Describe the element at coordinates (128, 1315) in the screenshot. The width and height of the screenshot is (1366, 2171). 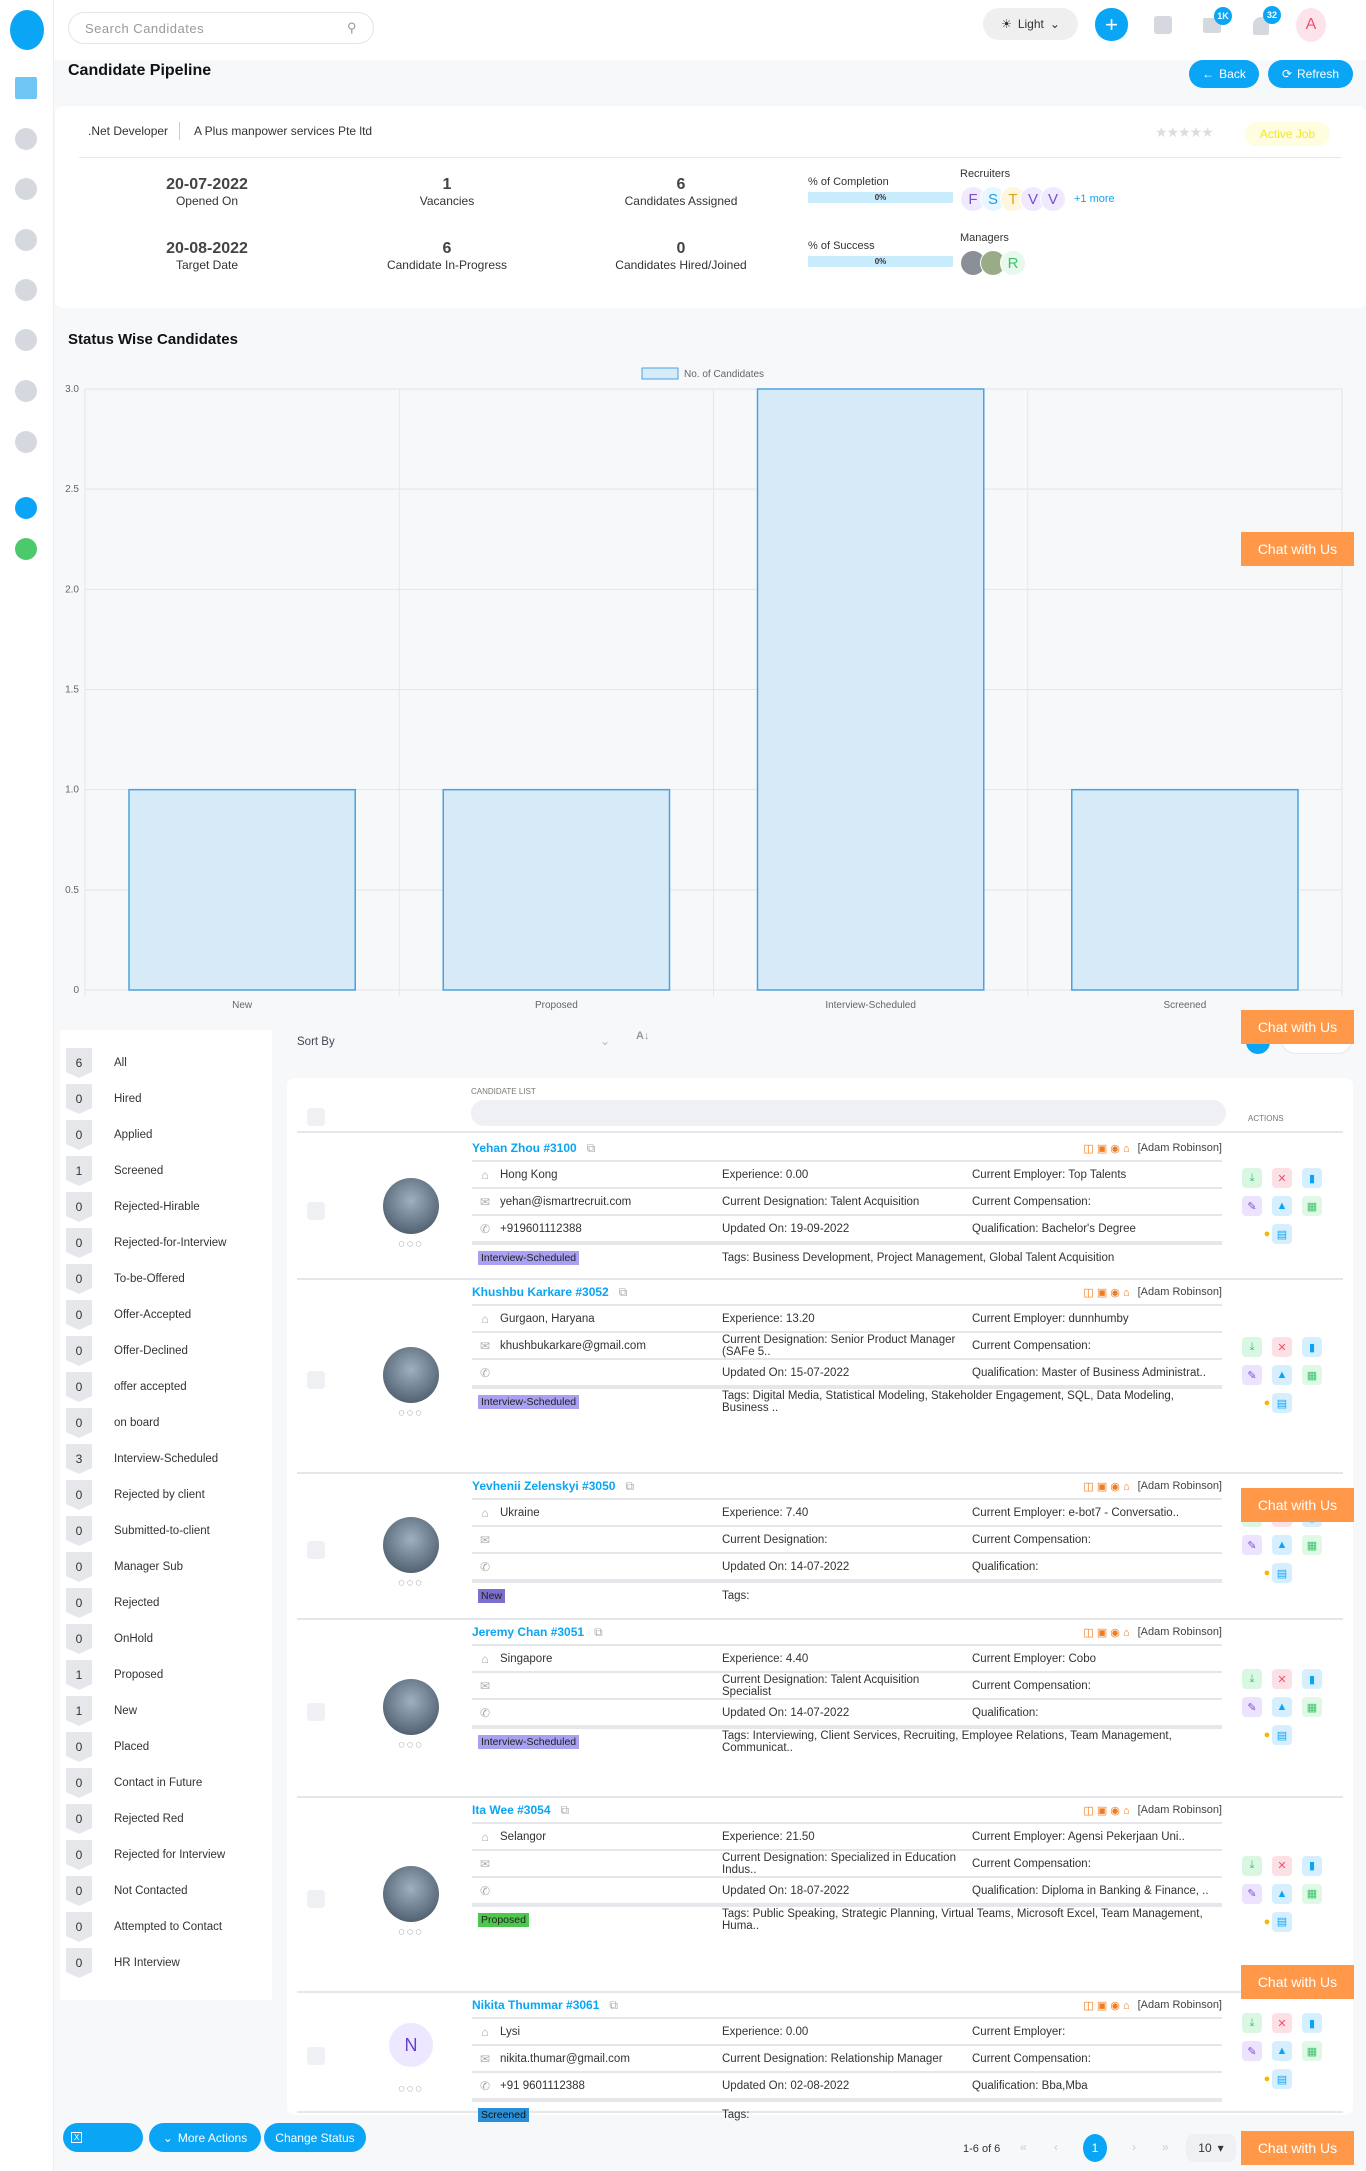
I see `filter-item-offer-accepted: 0 Offer-Accepted` at that location.